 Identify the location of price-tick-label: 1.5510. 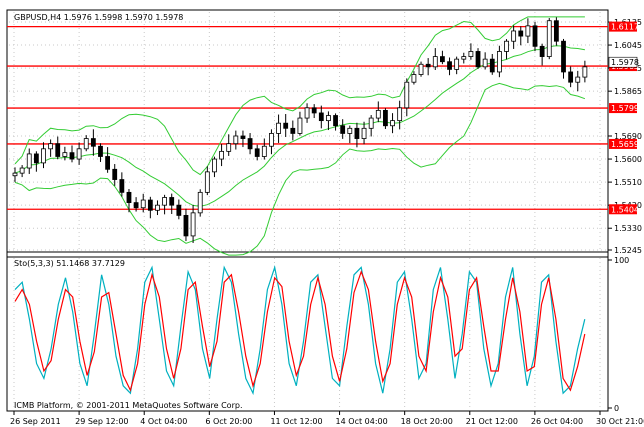
(628, 182).